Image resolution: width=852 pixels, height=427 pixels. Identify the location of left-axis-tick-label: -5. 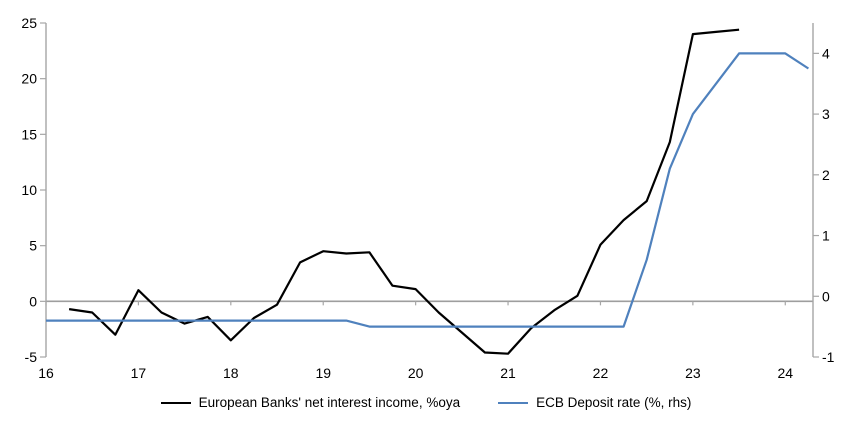
(31, 357).